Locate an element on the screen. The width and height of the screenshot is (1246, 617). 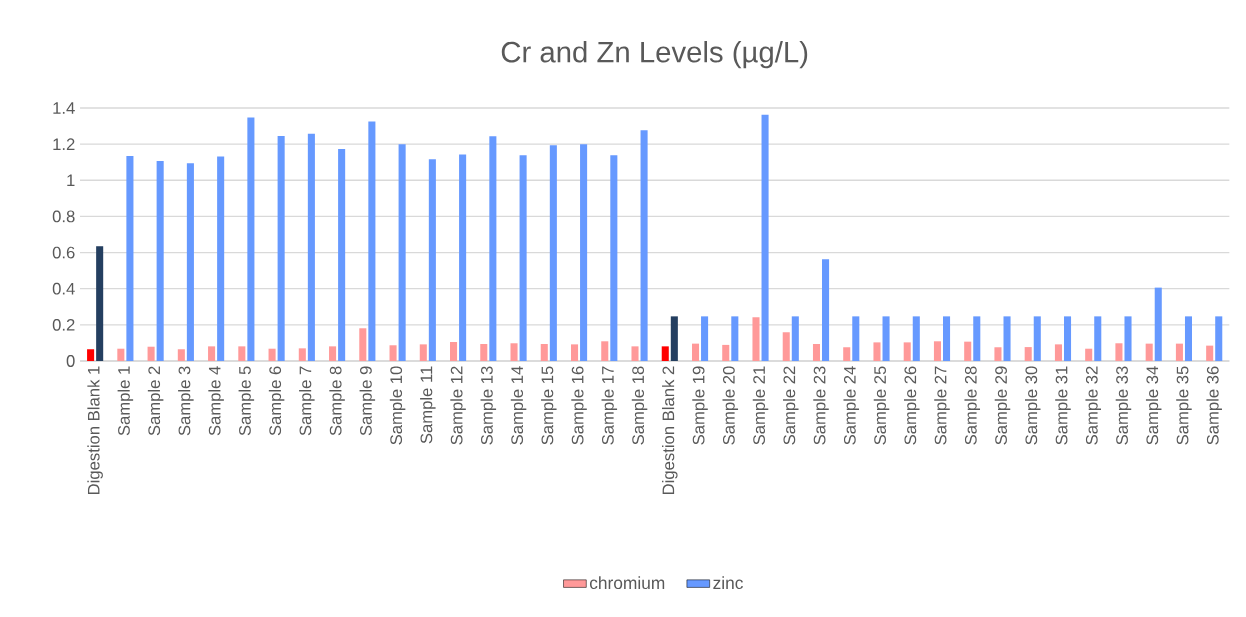
legend-label: zinc is located at coordinates (728, 583).